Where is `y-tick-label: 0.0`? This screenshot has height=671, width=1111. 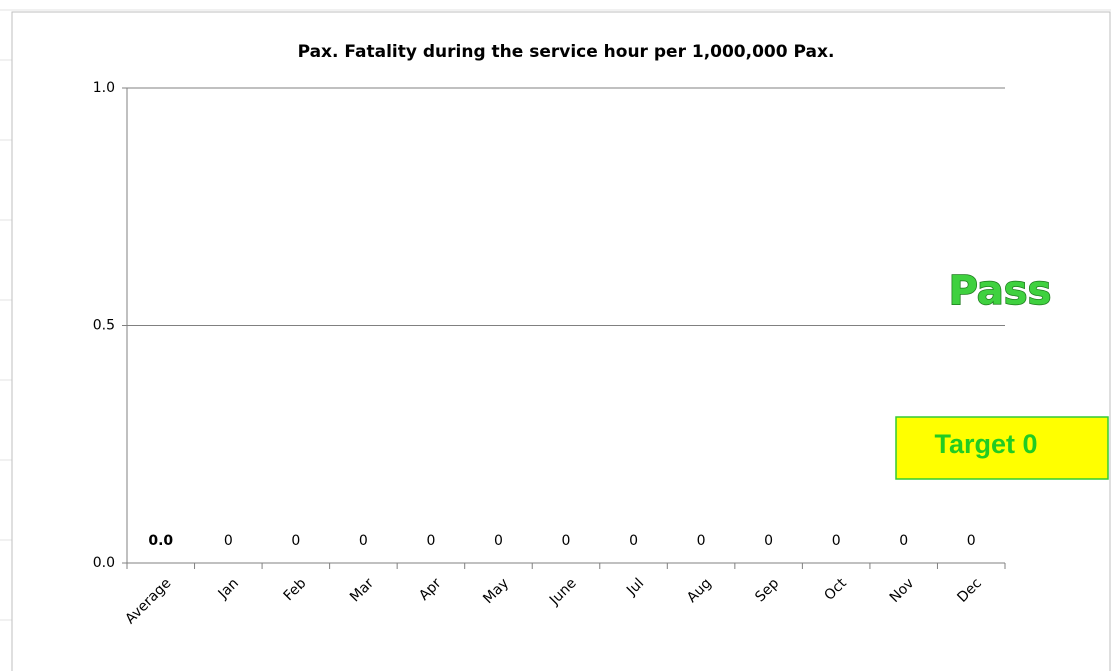 y-tick-label: 0.0 is located at coordinates (104, 563).